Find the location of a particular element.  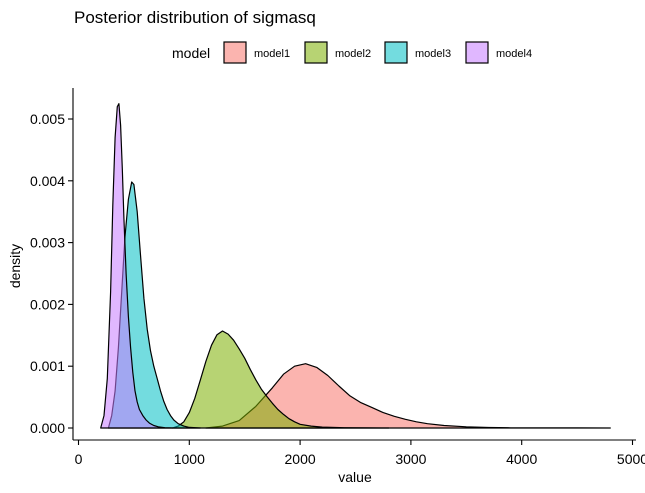

legend-label-model1: model1 is located at coordinates (272, 54).